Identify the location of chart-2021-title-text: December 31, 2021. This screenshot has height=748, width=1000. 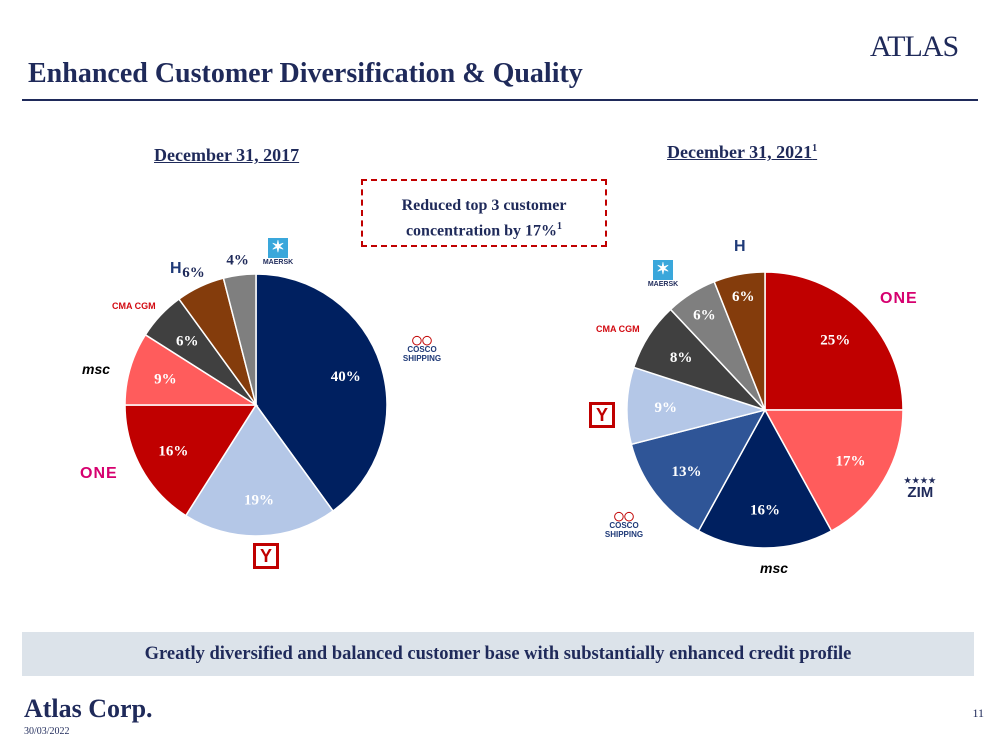
(740, 152).